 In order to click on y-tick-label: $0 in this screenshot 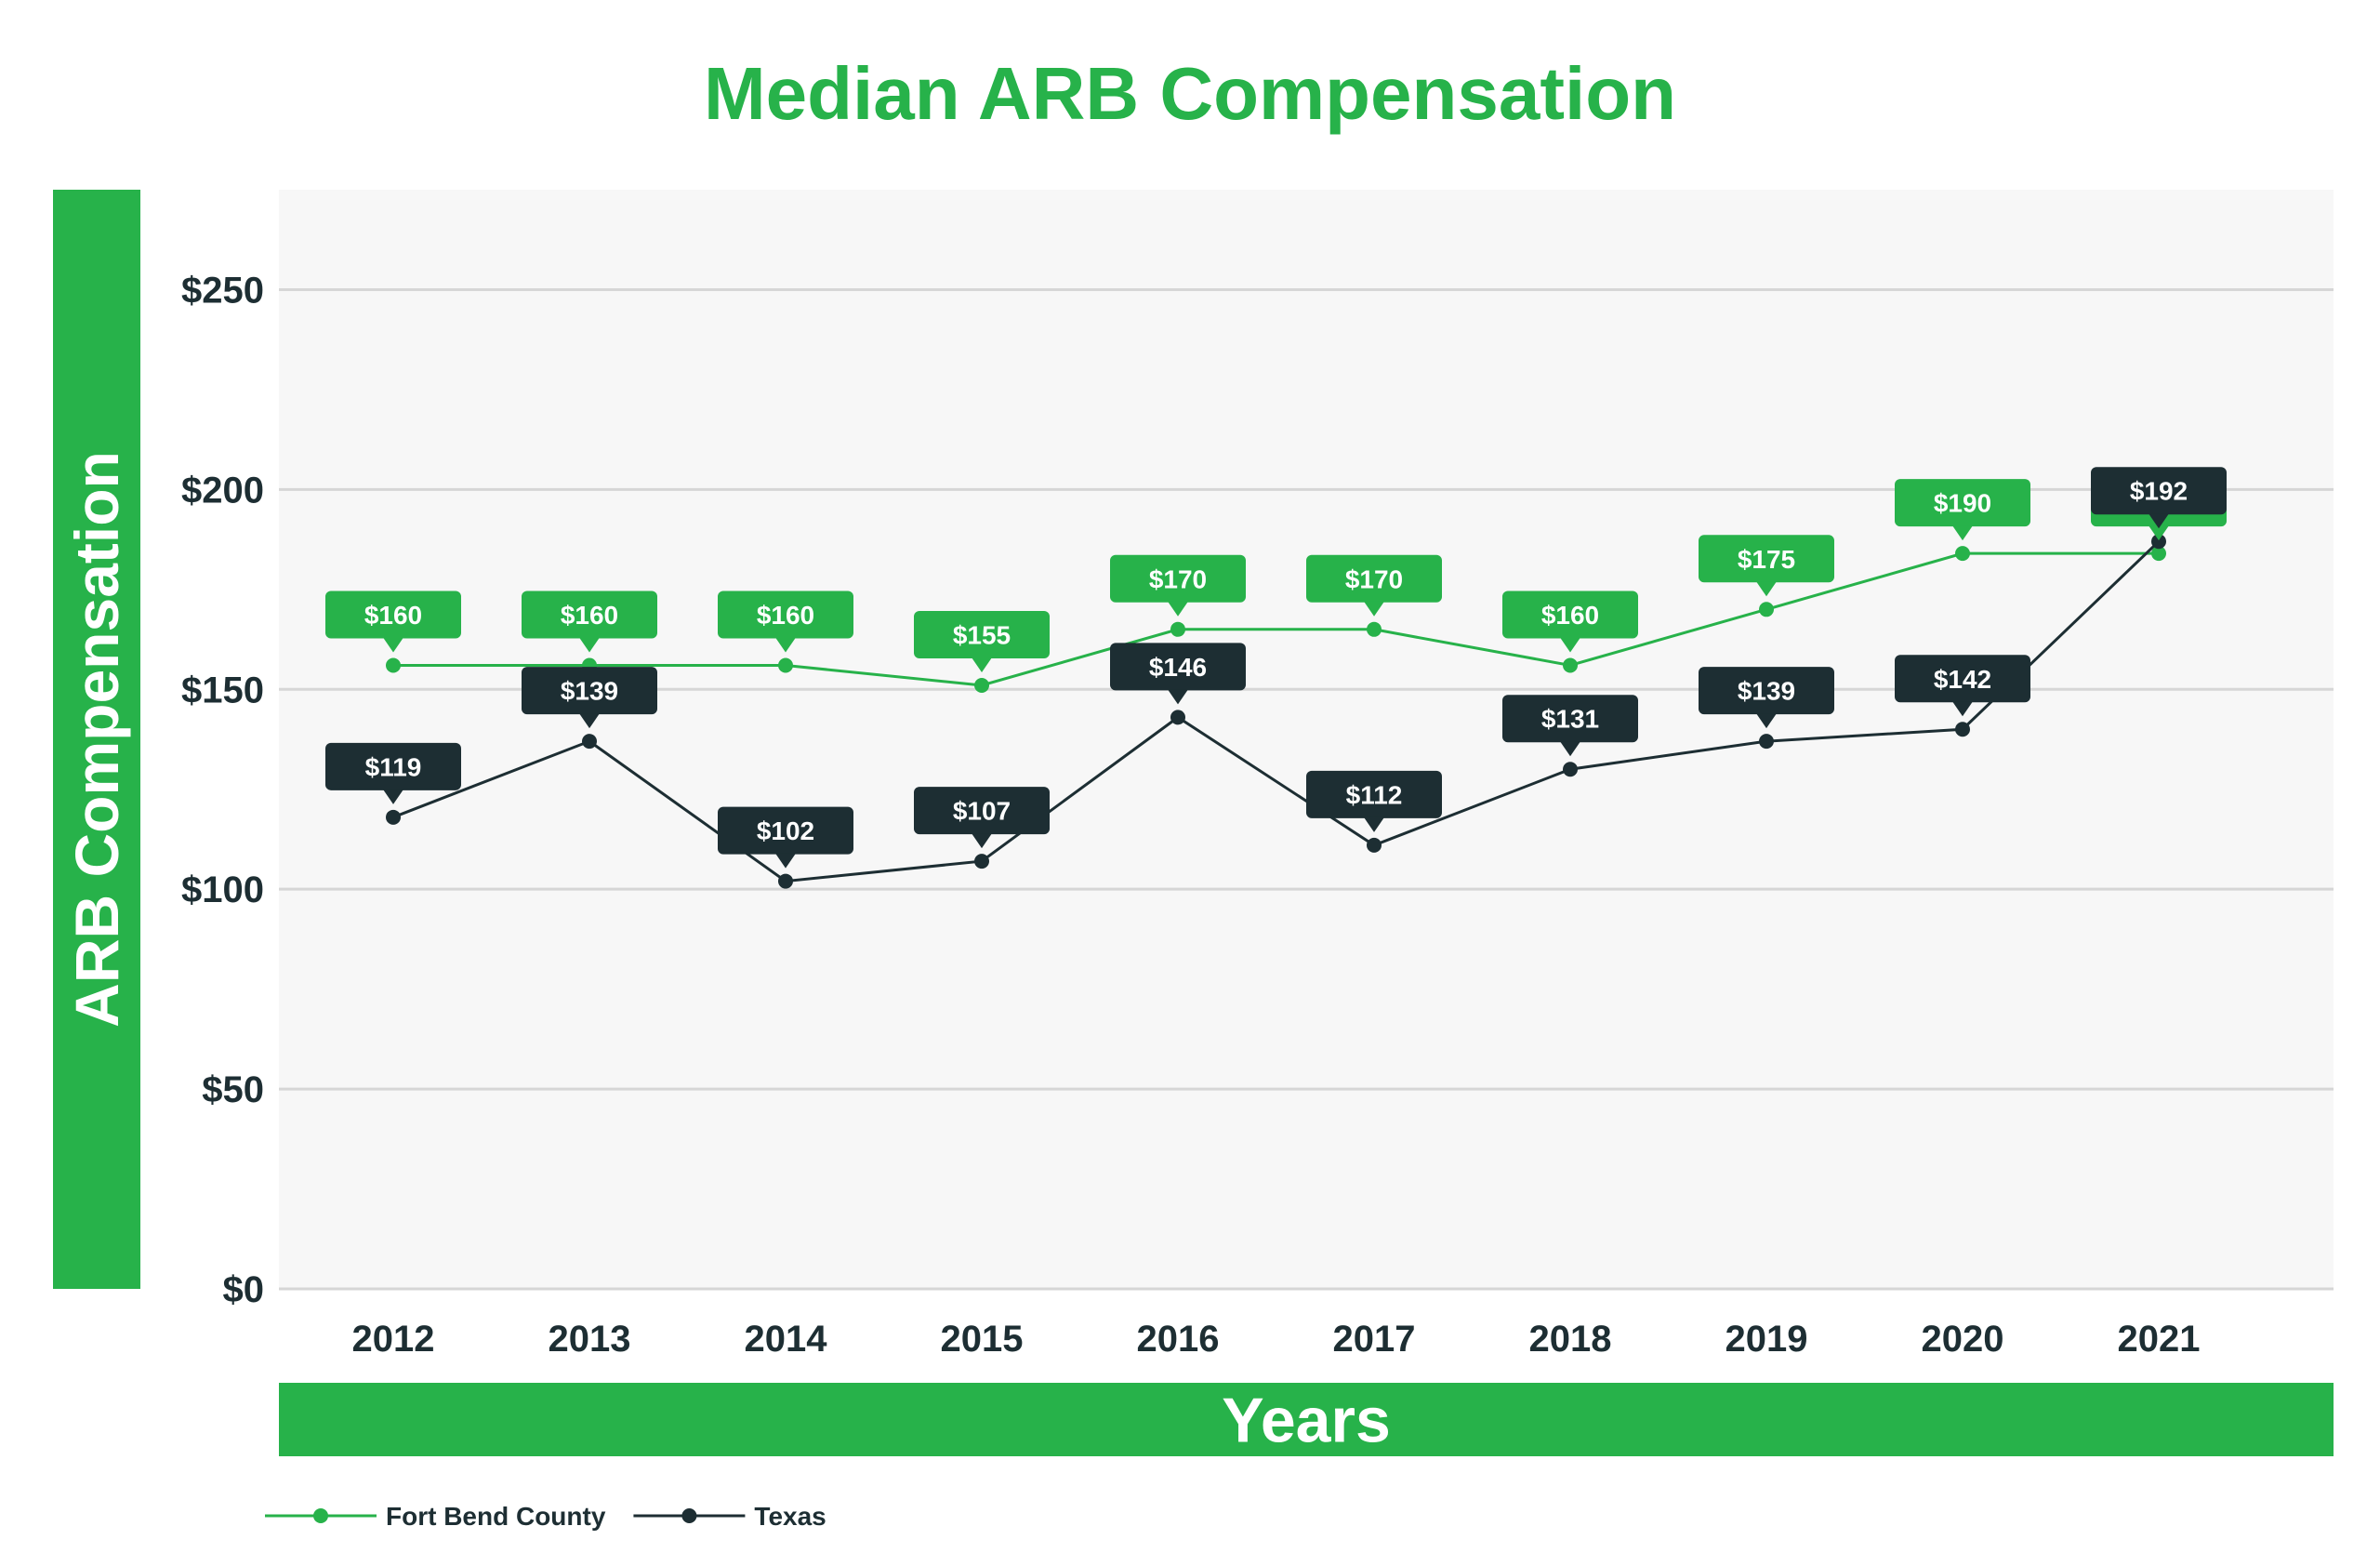, I will do `click(244, 1289)`.